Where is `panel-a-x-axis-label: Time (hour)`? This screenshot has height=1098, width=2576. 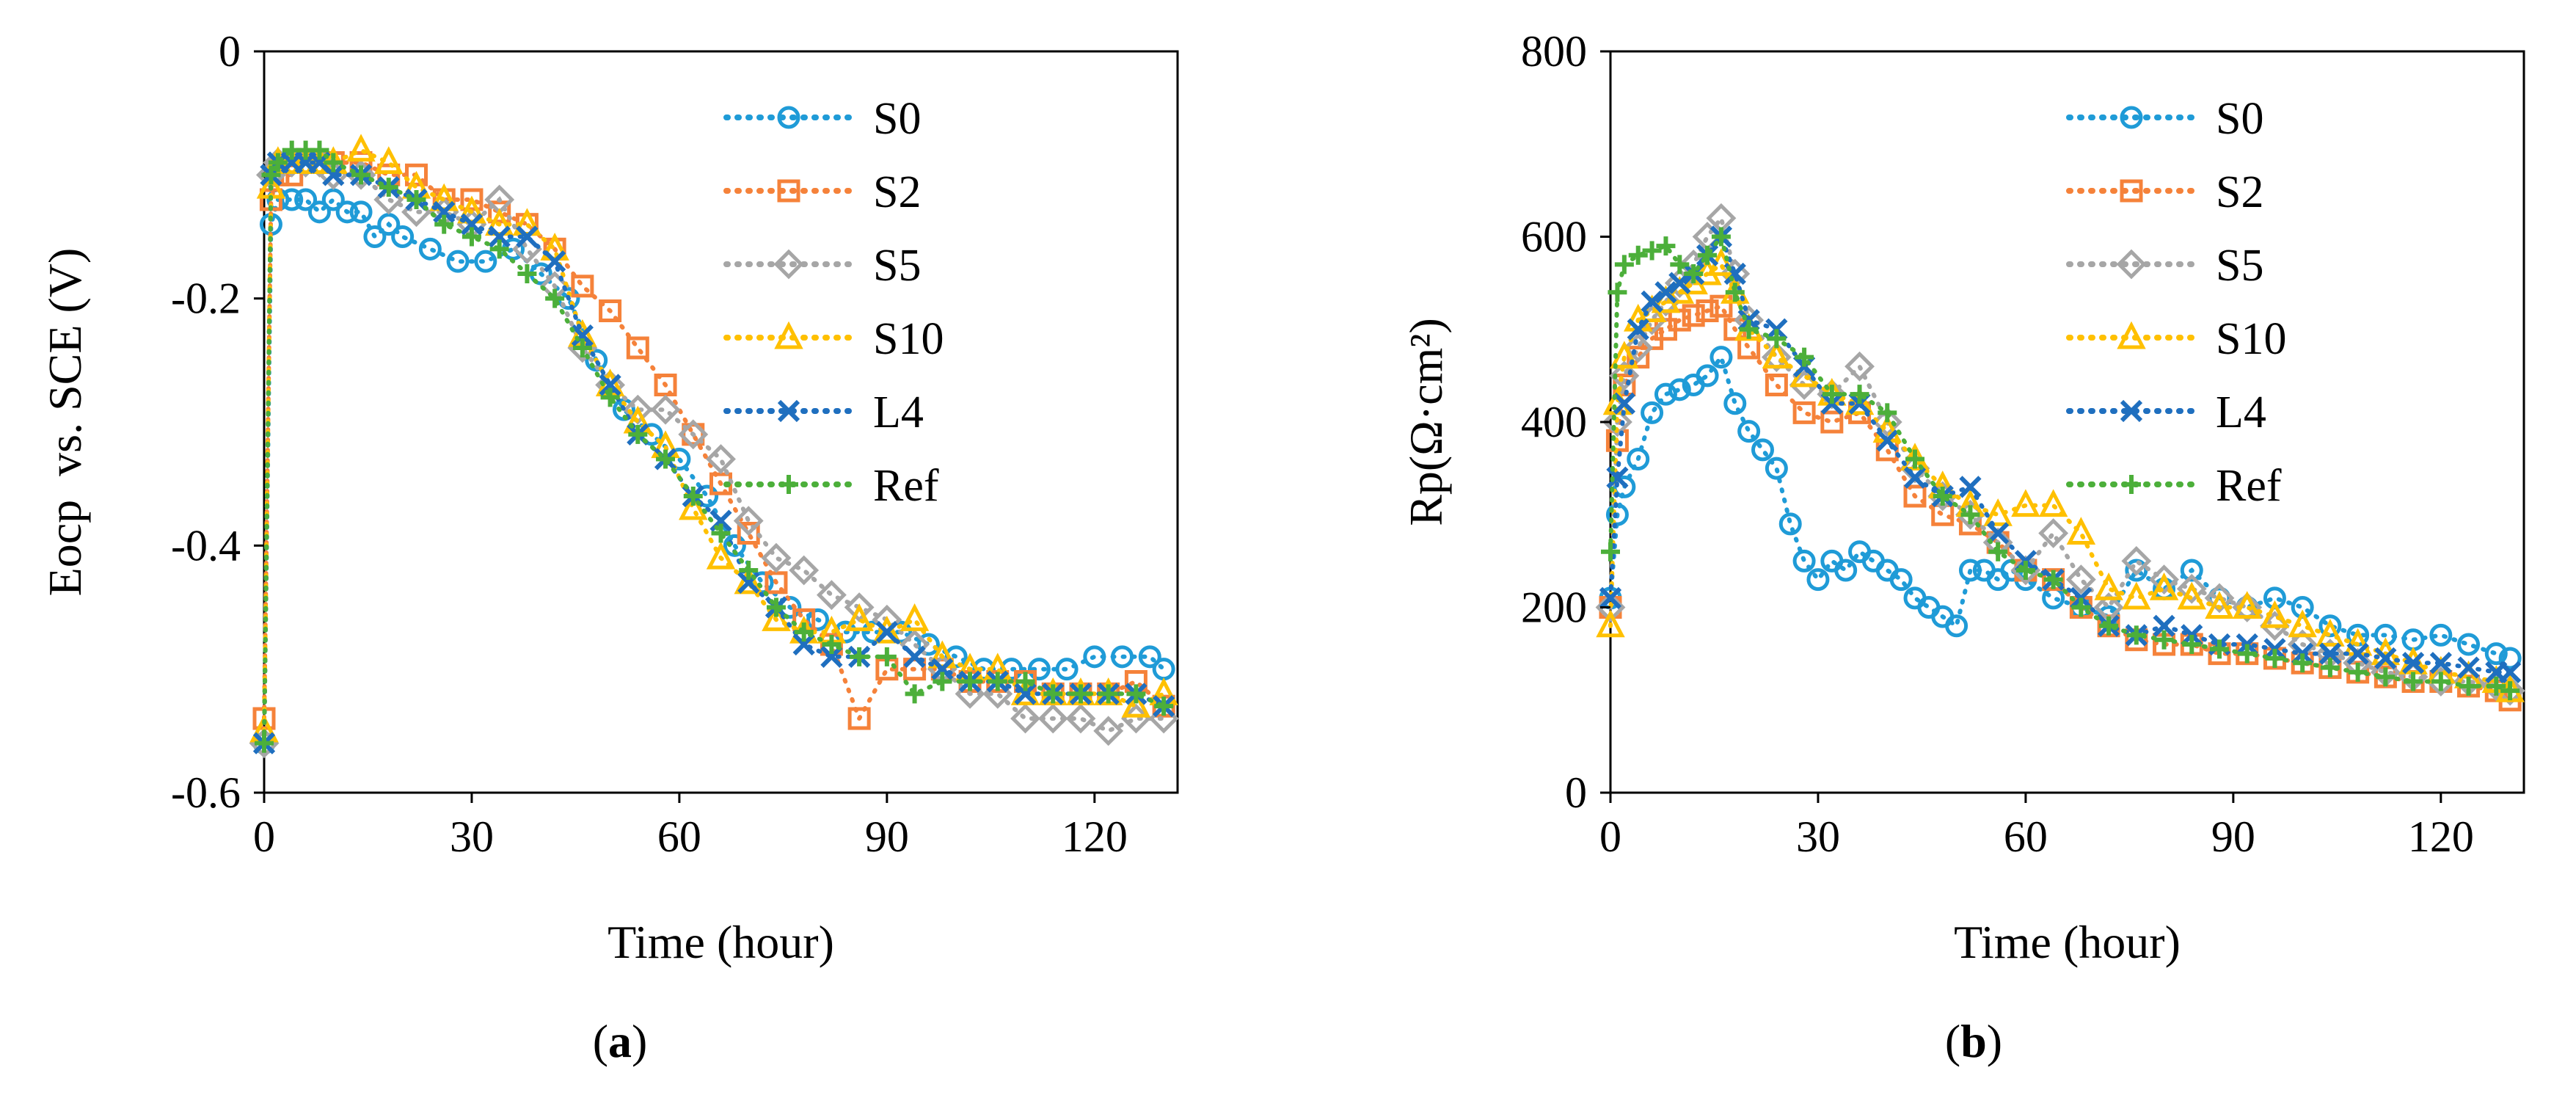
panel-a-x-axis-label: Time (hour) is located at coordinates (721, 942).